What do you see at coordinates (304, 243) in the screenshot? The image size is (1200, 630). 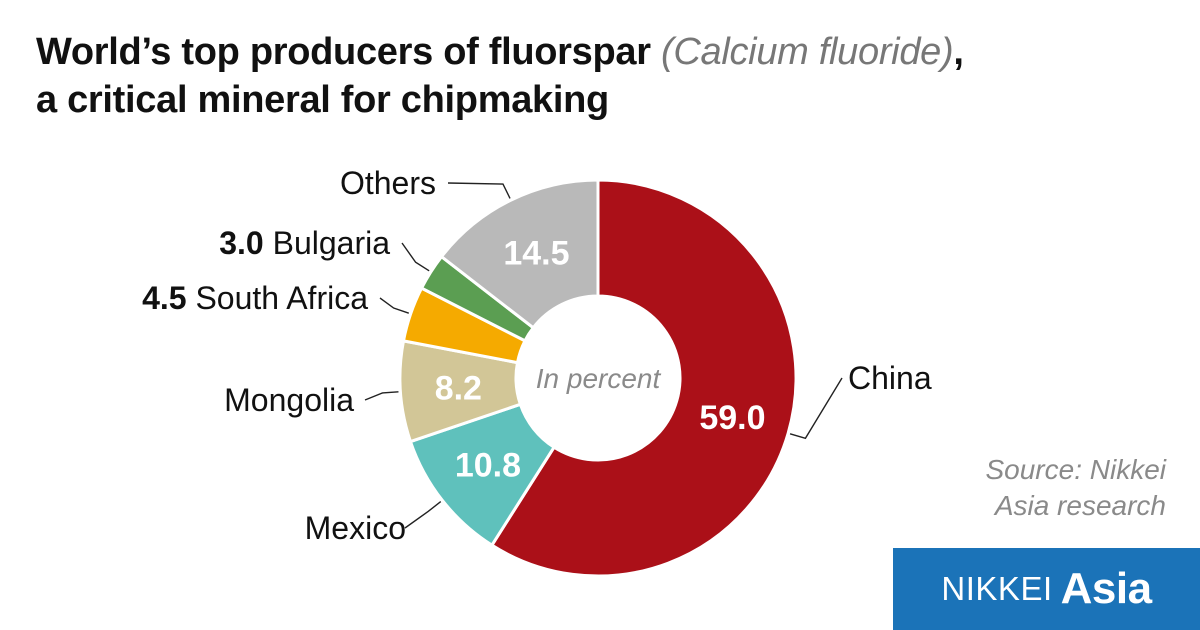 I see `category-label-bulgaria: 3.0 Bulgaria` at bounding box center [304, 243].